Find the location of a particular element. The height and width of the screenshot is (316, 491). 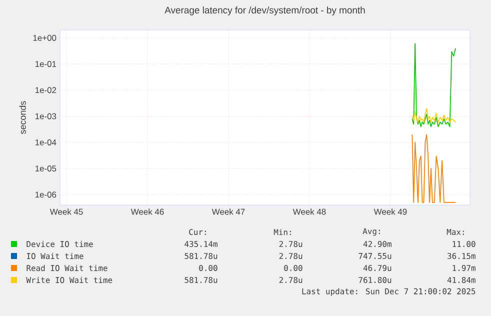

y-axis-title: seconds is located at coordinates (22, 117).